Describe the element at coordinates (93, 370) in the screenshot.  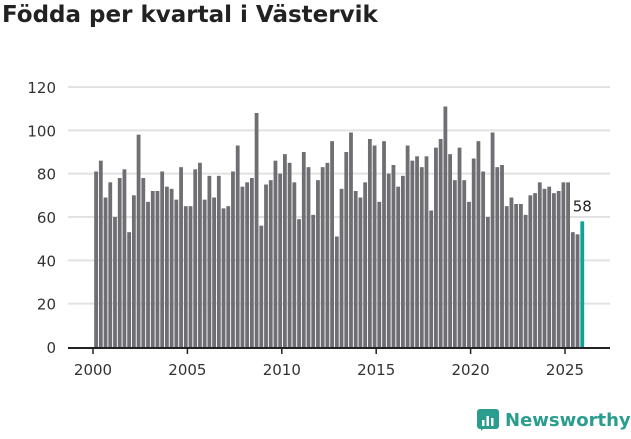
I see `x-tick-label: 2000` at that location.